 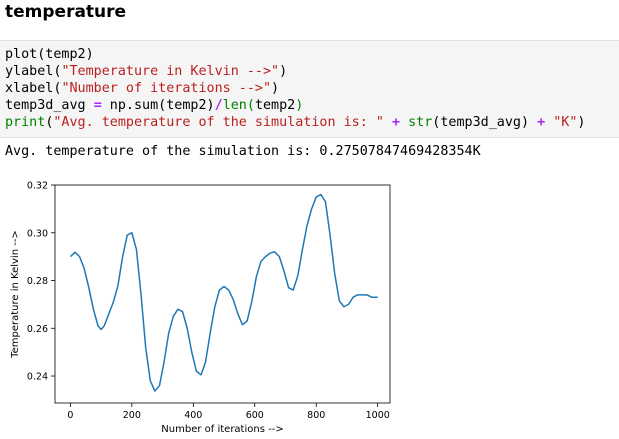 I want to click on x-tick-label: 0, so click(x=70, y=415).